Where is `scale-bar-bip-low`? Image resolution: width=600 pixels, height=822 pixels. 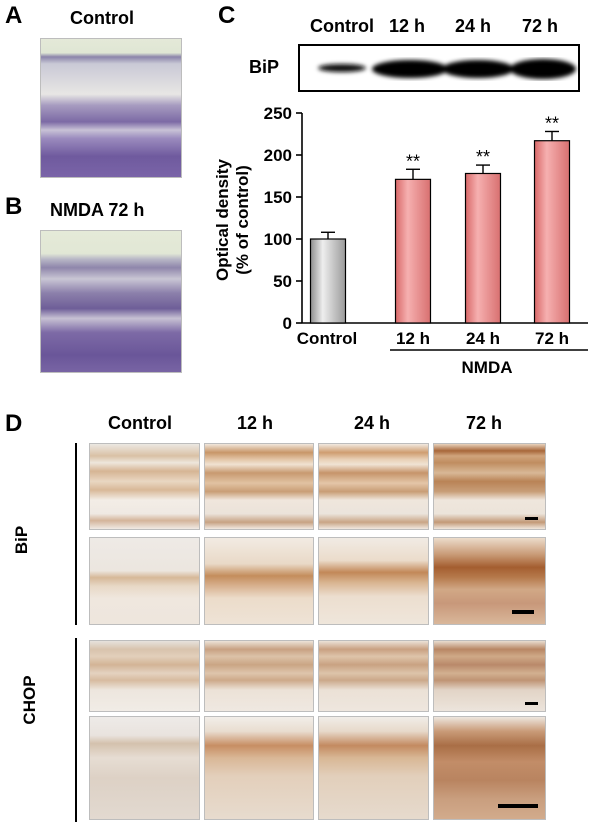
scale-bar-bip-low is located at coordinates (531, 518).